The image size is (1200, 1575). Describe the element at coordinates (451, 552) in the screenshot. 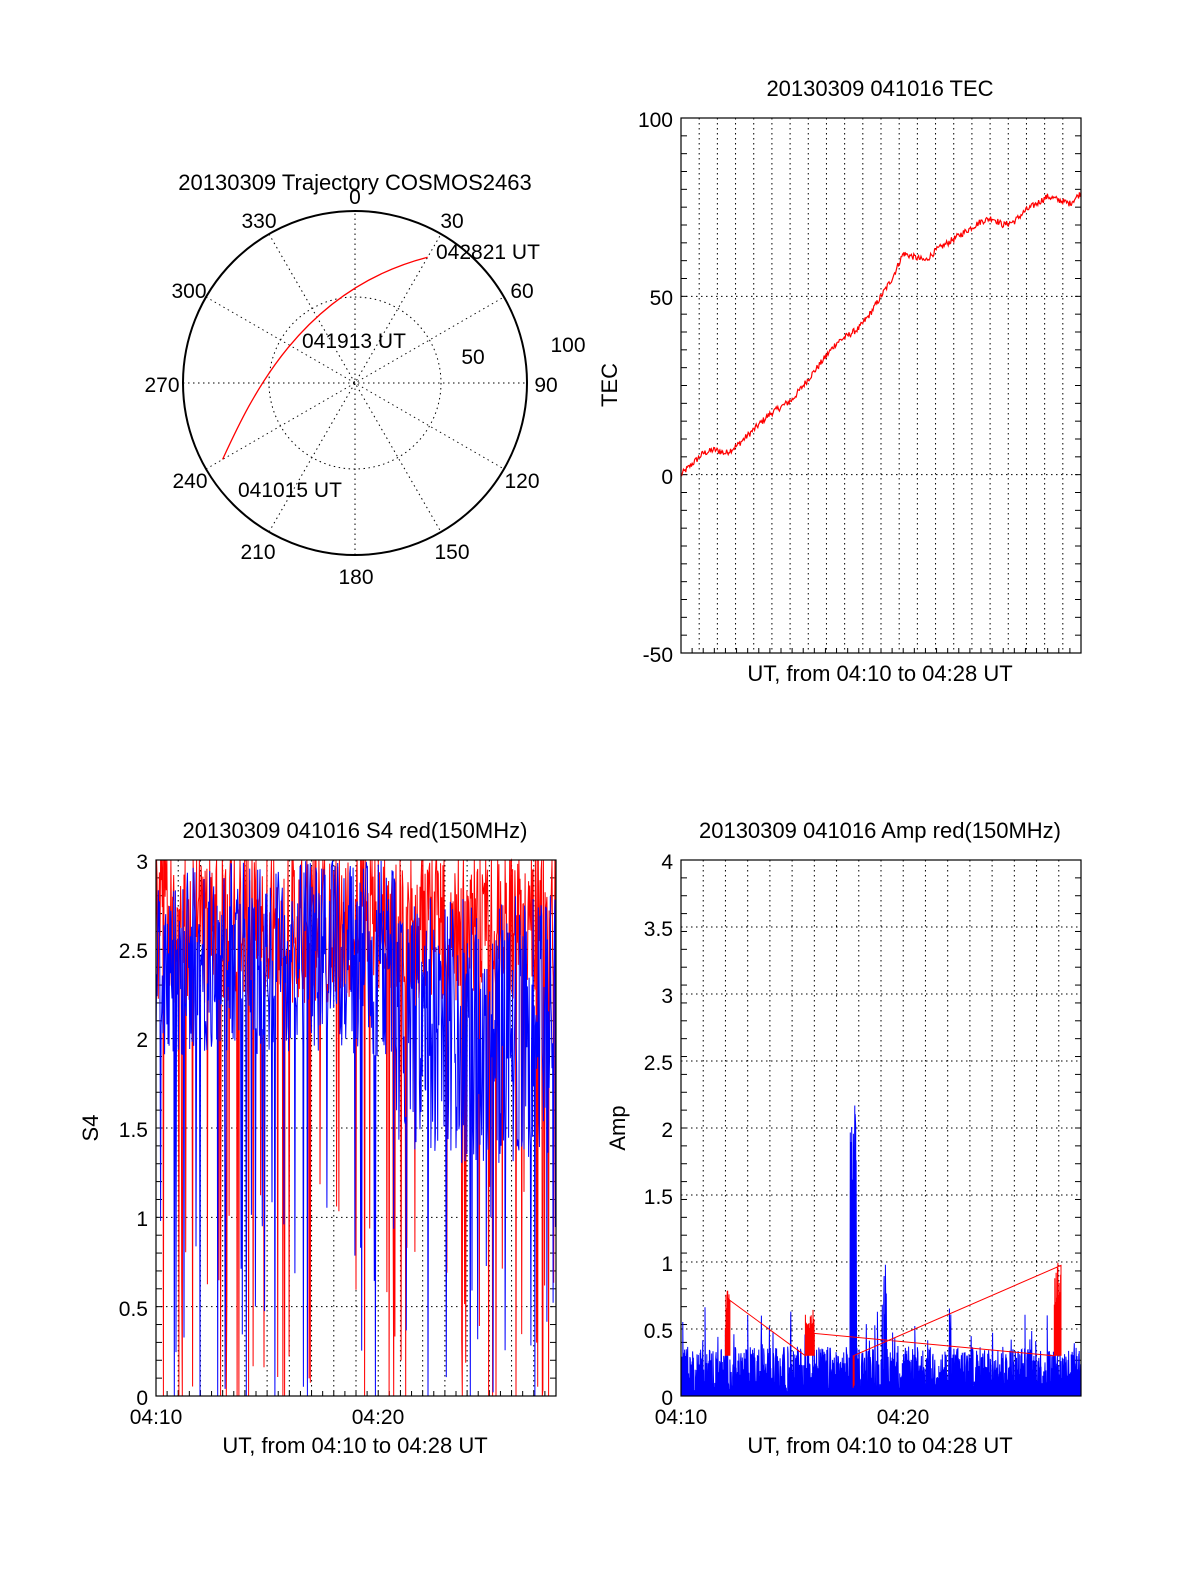

I see `az-label-150: 150` at that location.